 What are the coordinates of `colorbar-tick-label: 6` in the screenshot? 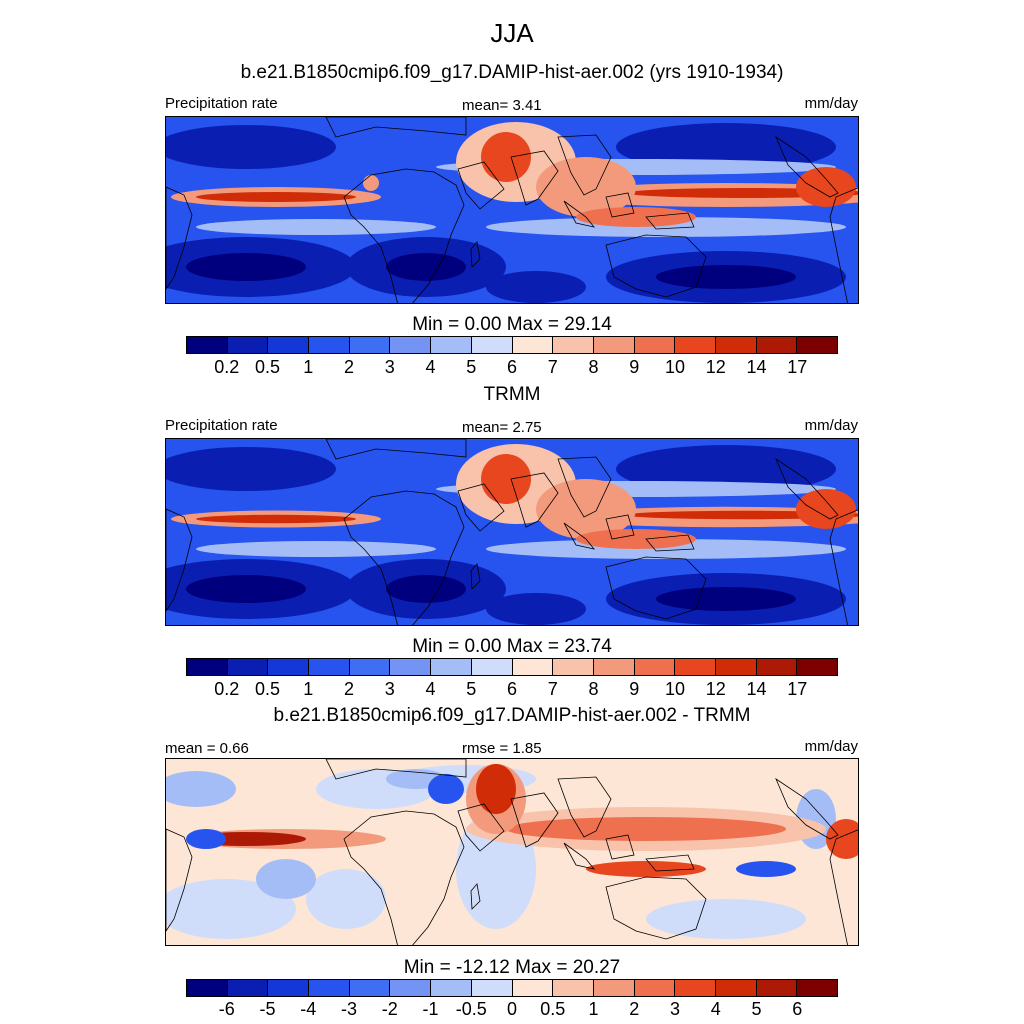 It's located at (797, 1009).